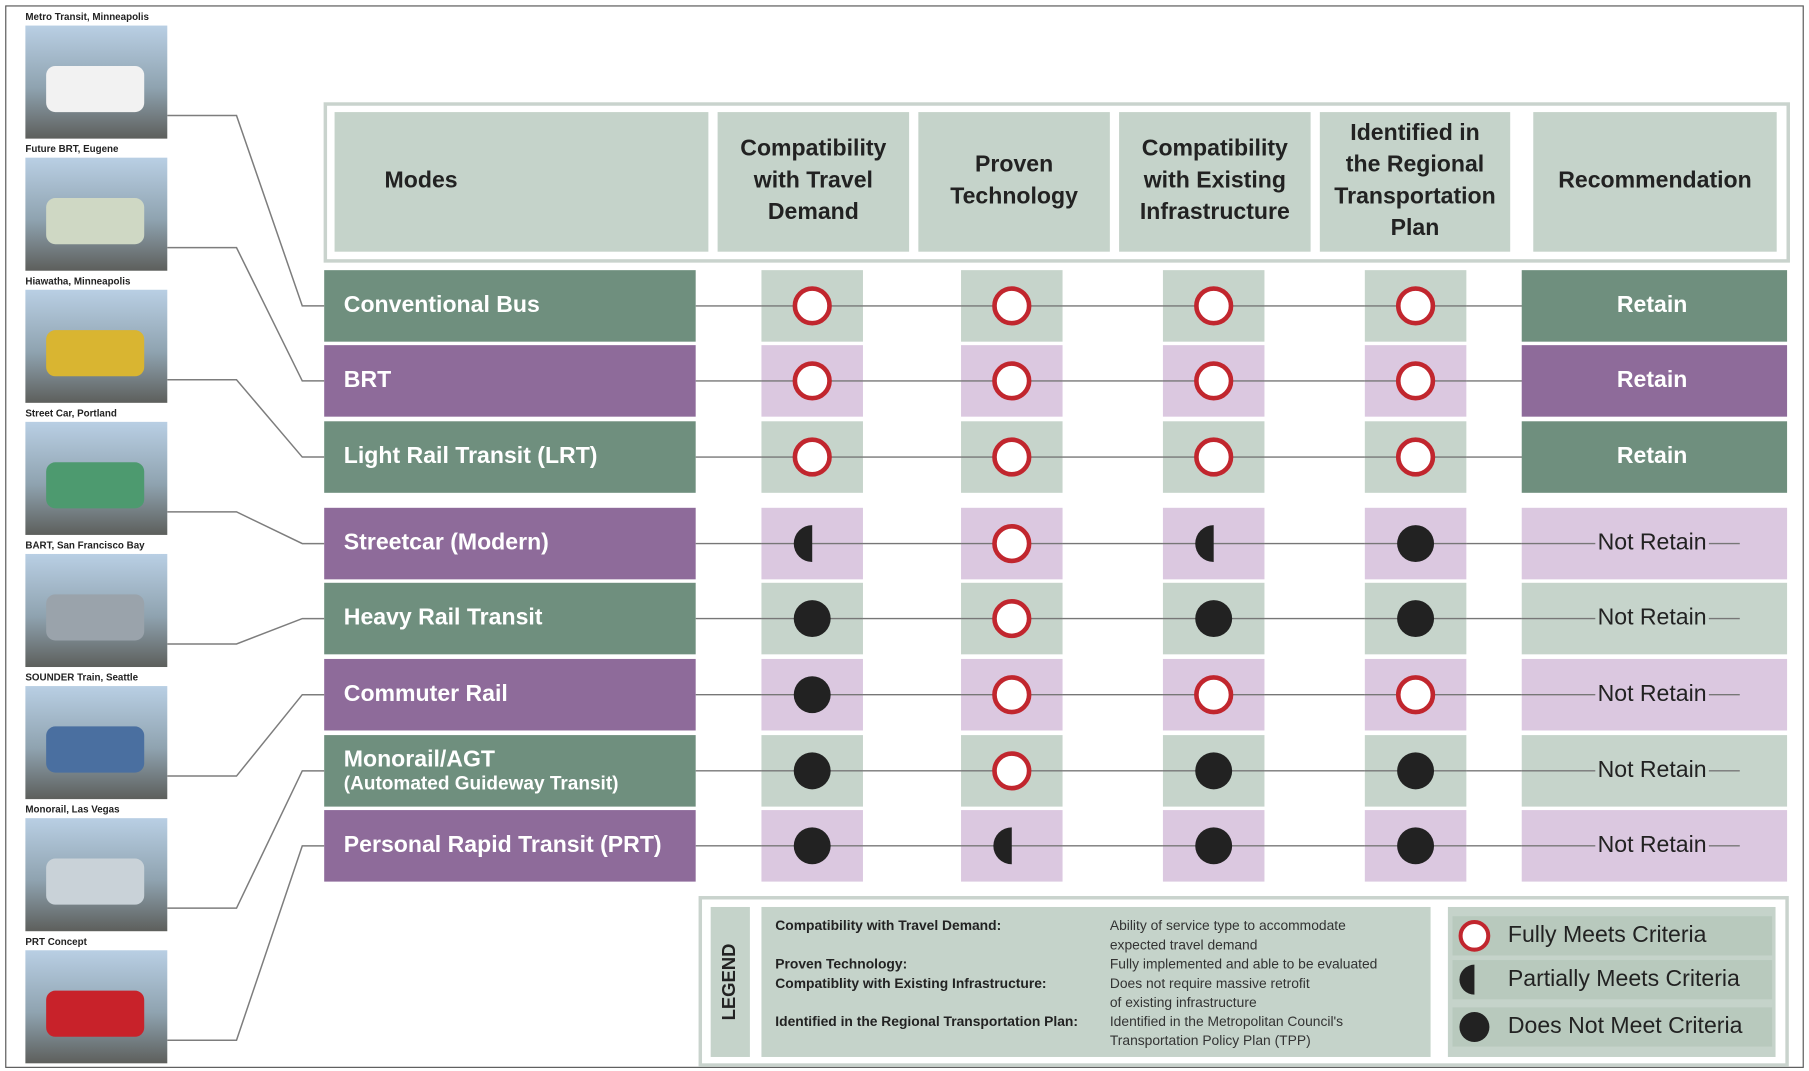  I want to click on legend-term: Compatibility with Travel Demand:, so click(888, 925).